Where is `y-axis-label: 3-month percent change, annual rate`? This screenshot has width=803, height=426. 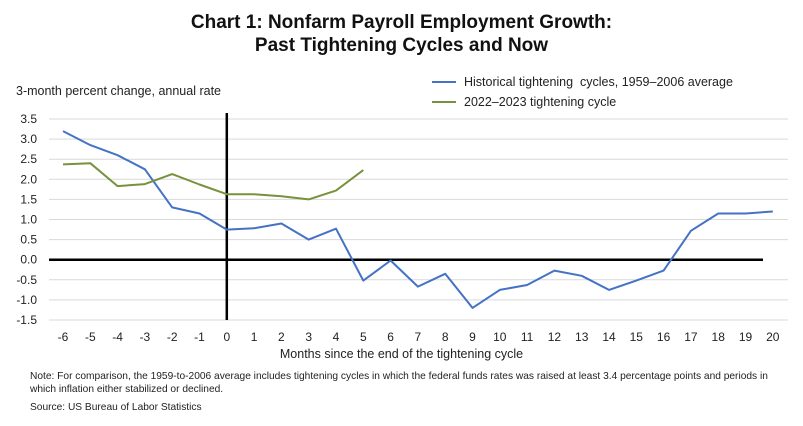
y-axis-label: 3-month percent change, annual rate is located at coordinates (118, 91).